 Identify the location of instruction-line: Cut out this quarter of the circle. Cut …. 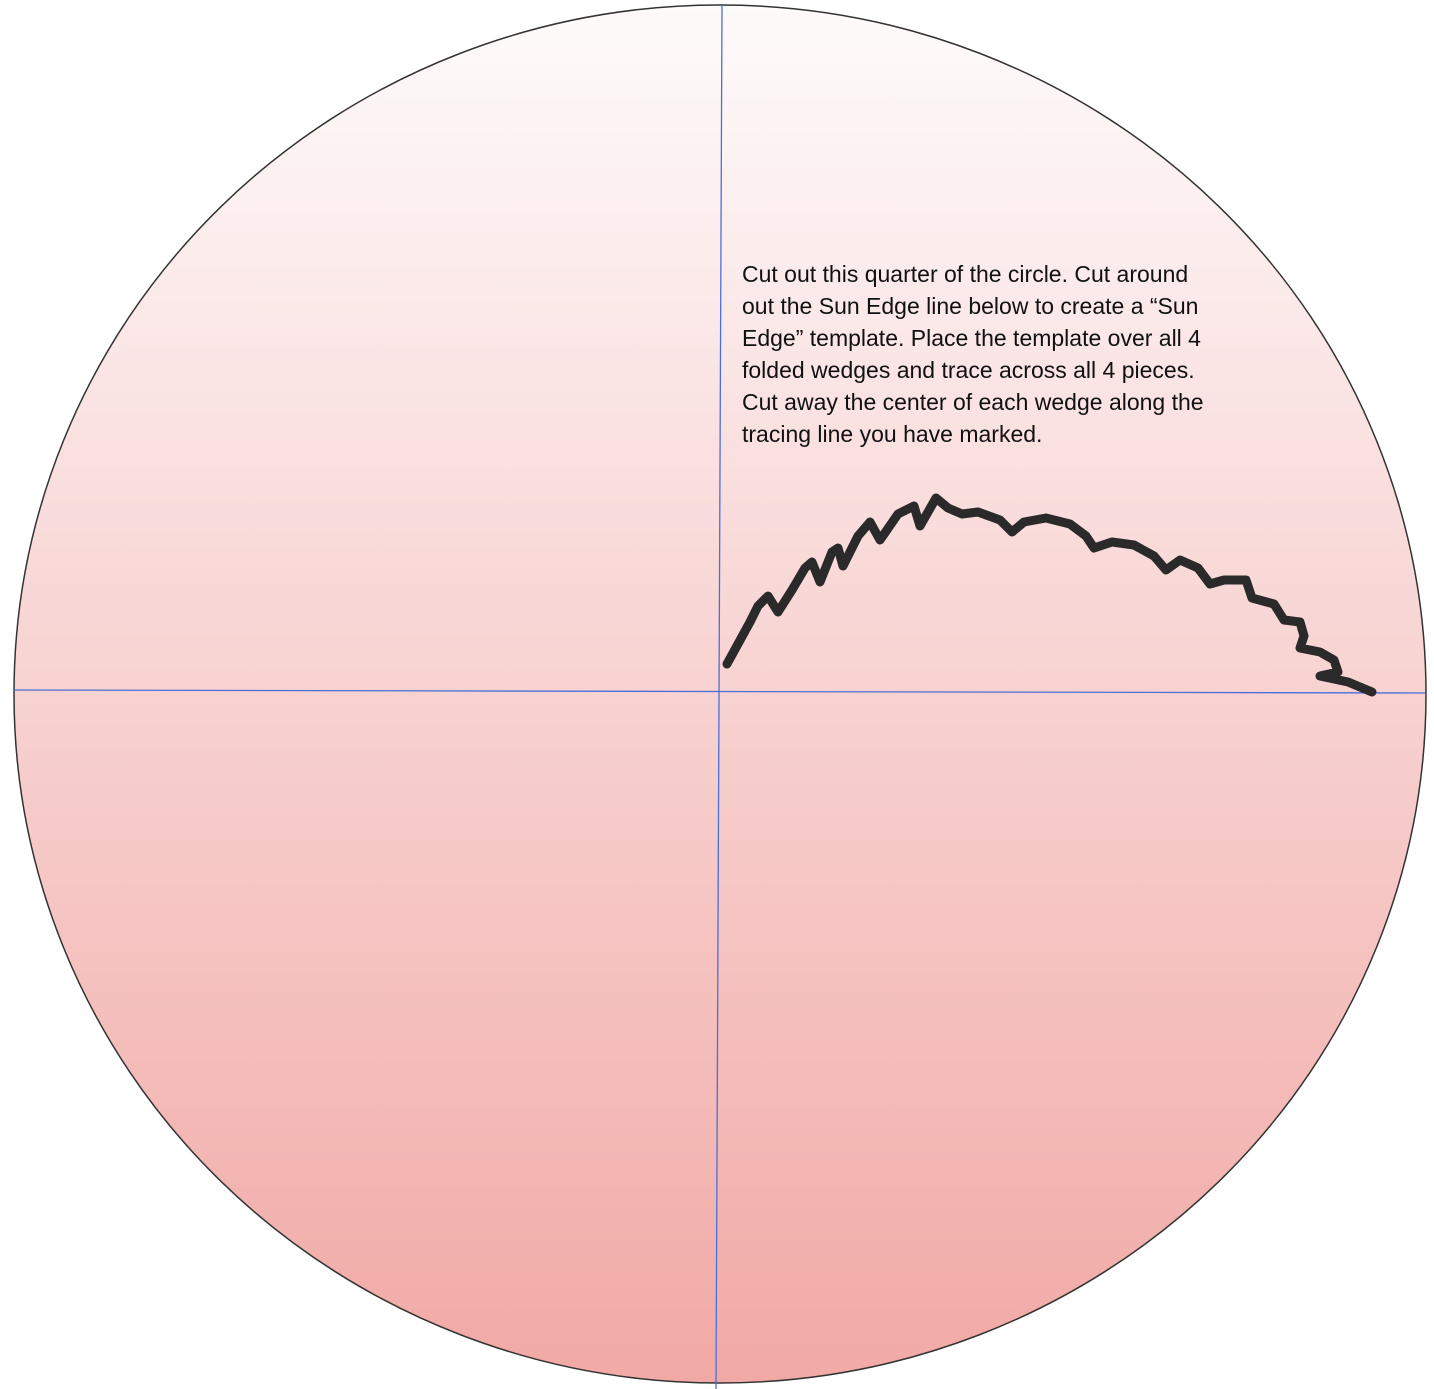
(965, 274).